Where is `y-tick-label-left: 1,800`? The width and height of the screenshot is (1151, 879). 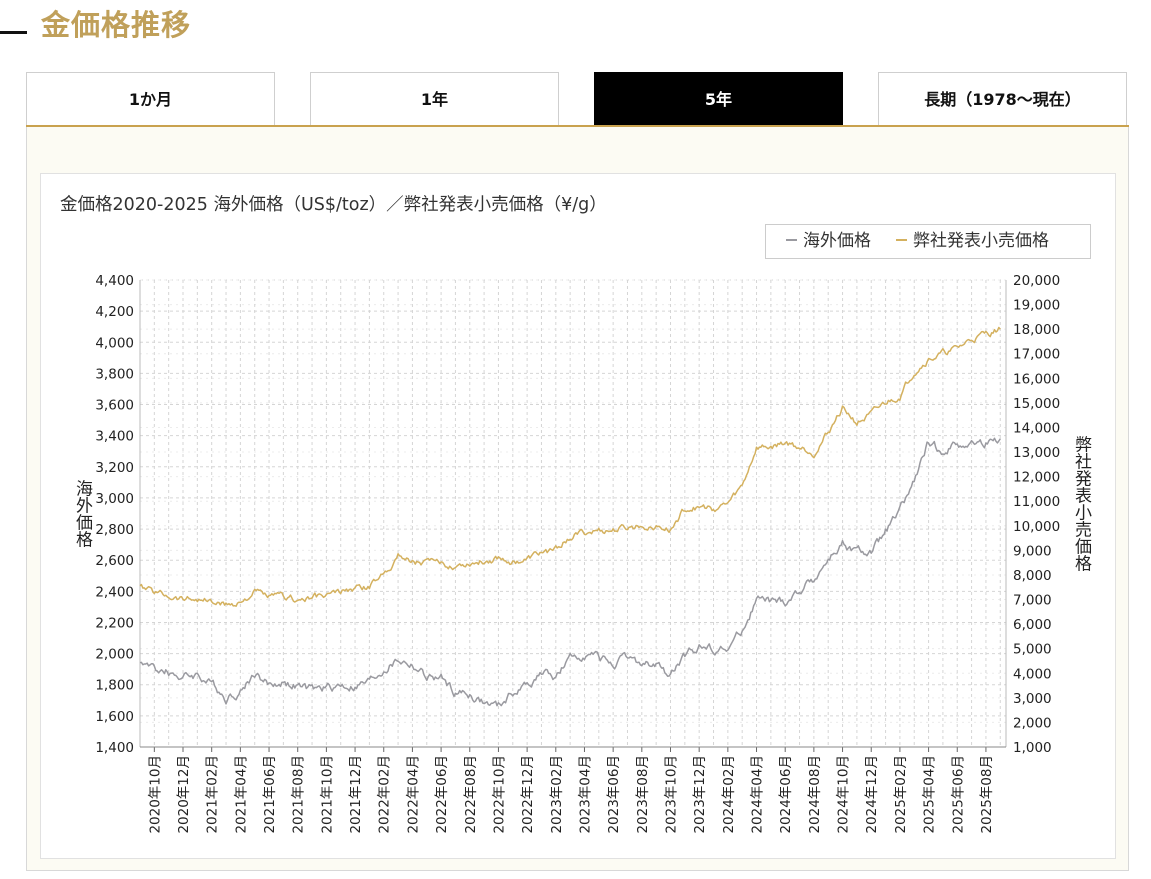 y-tick-label-left: 1,800 is located at coordinates (114, 686).